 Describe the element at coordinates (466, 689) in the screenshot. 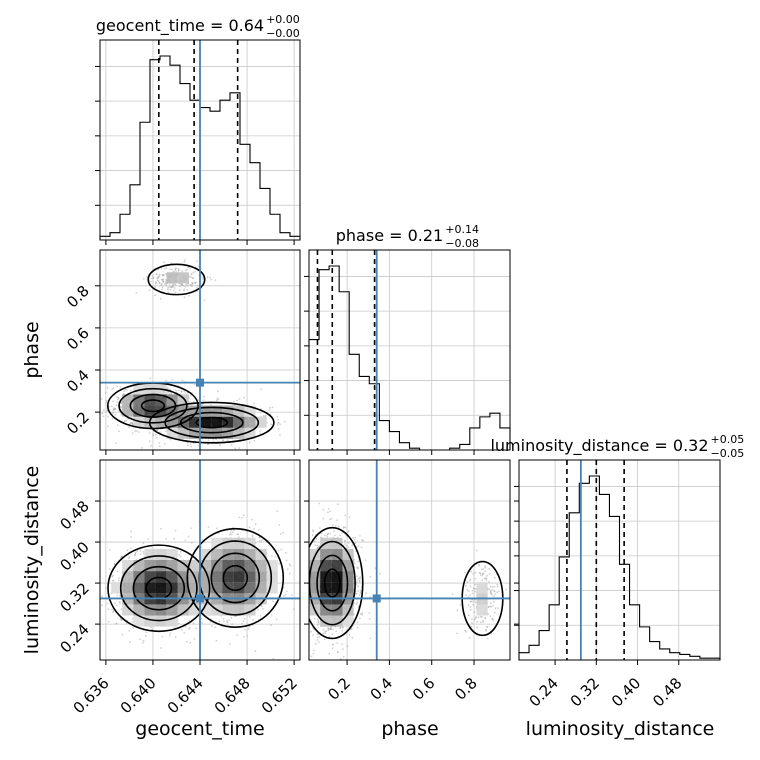

I see `x-tick-label-phase: 0.8` at that location.